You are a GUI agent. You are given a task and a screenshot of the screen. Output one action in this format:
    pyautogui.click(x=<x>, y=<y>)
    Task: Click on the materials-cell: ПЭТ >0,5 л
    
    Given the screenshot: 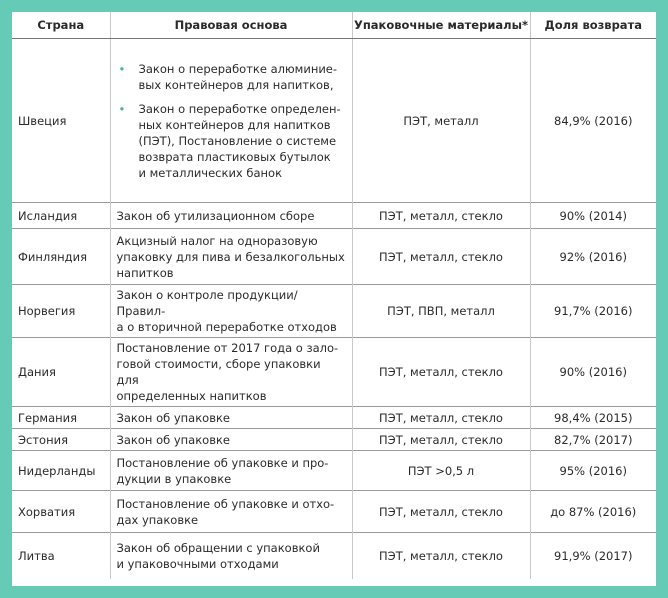 What is the action you would take?
    pyautogui.click(x=440, y=470)
    